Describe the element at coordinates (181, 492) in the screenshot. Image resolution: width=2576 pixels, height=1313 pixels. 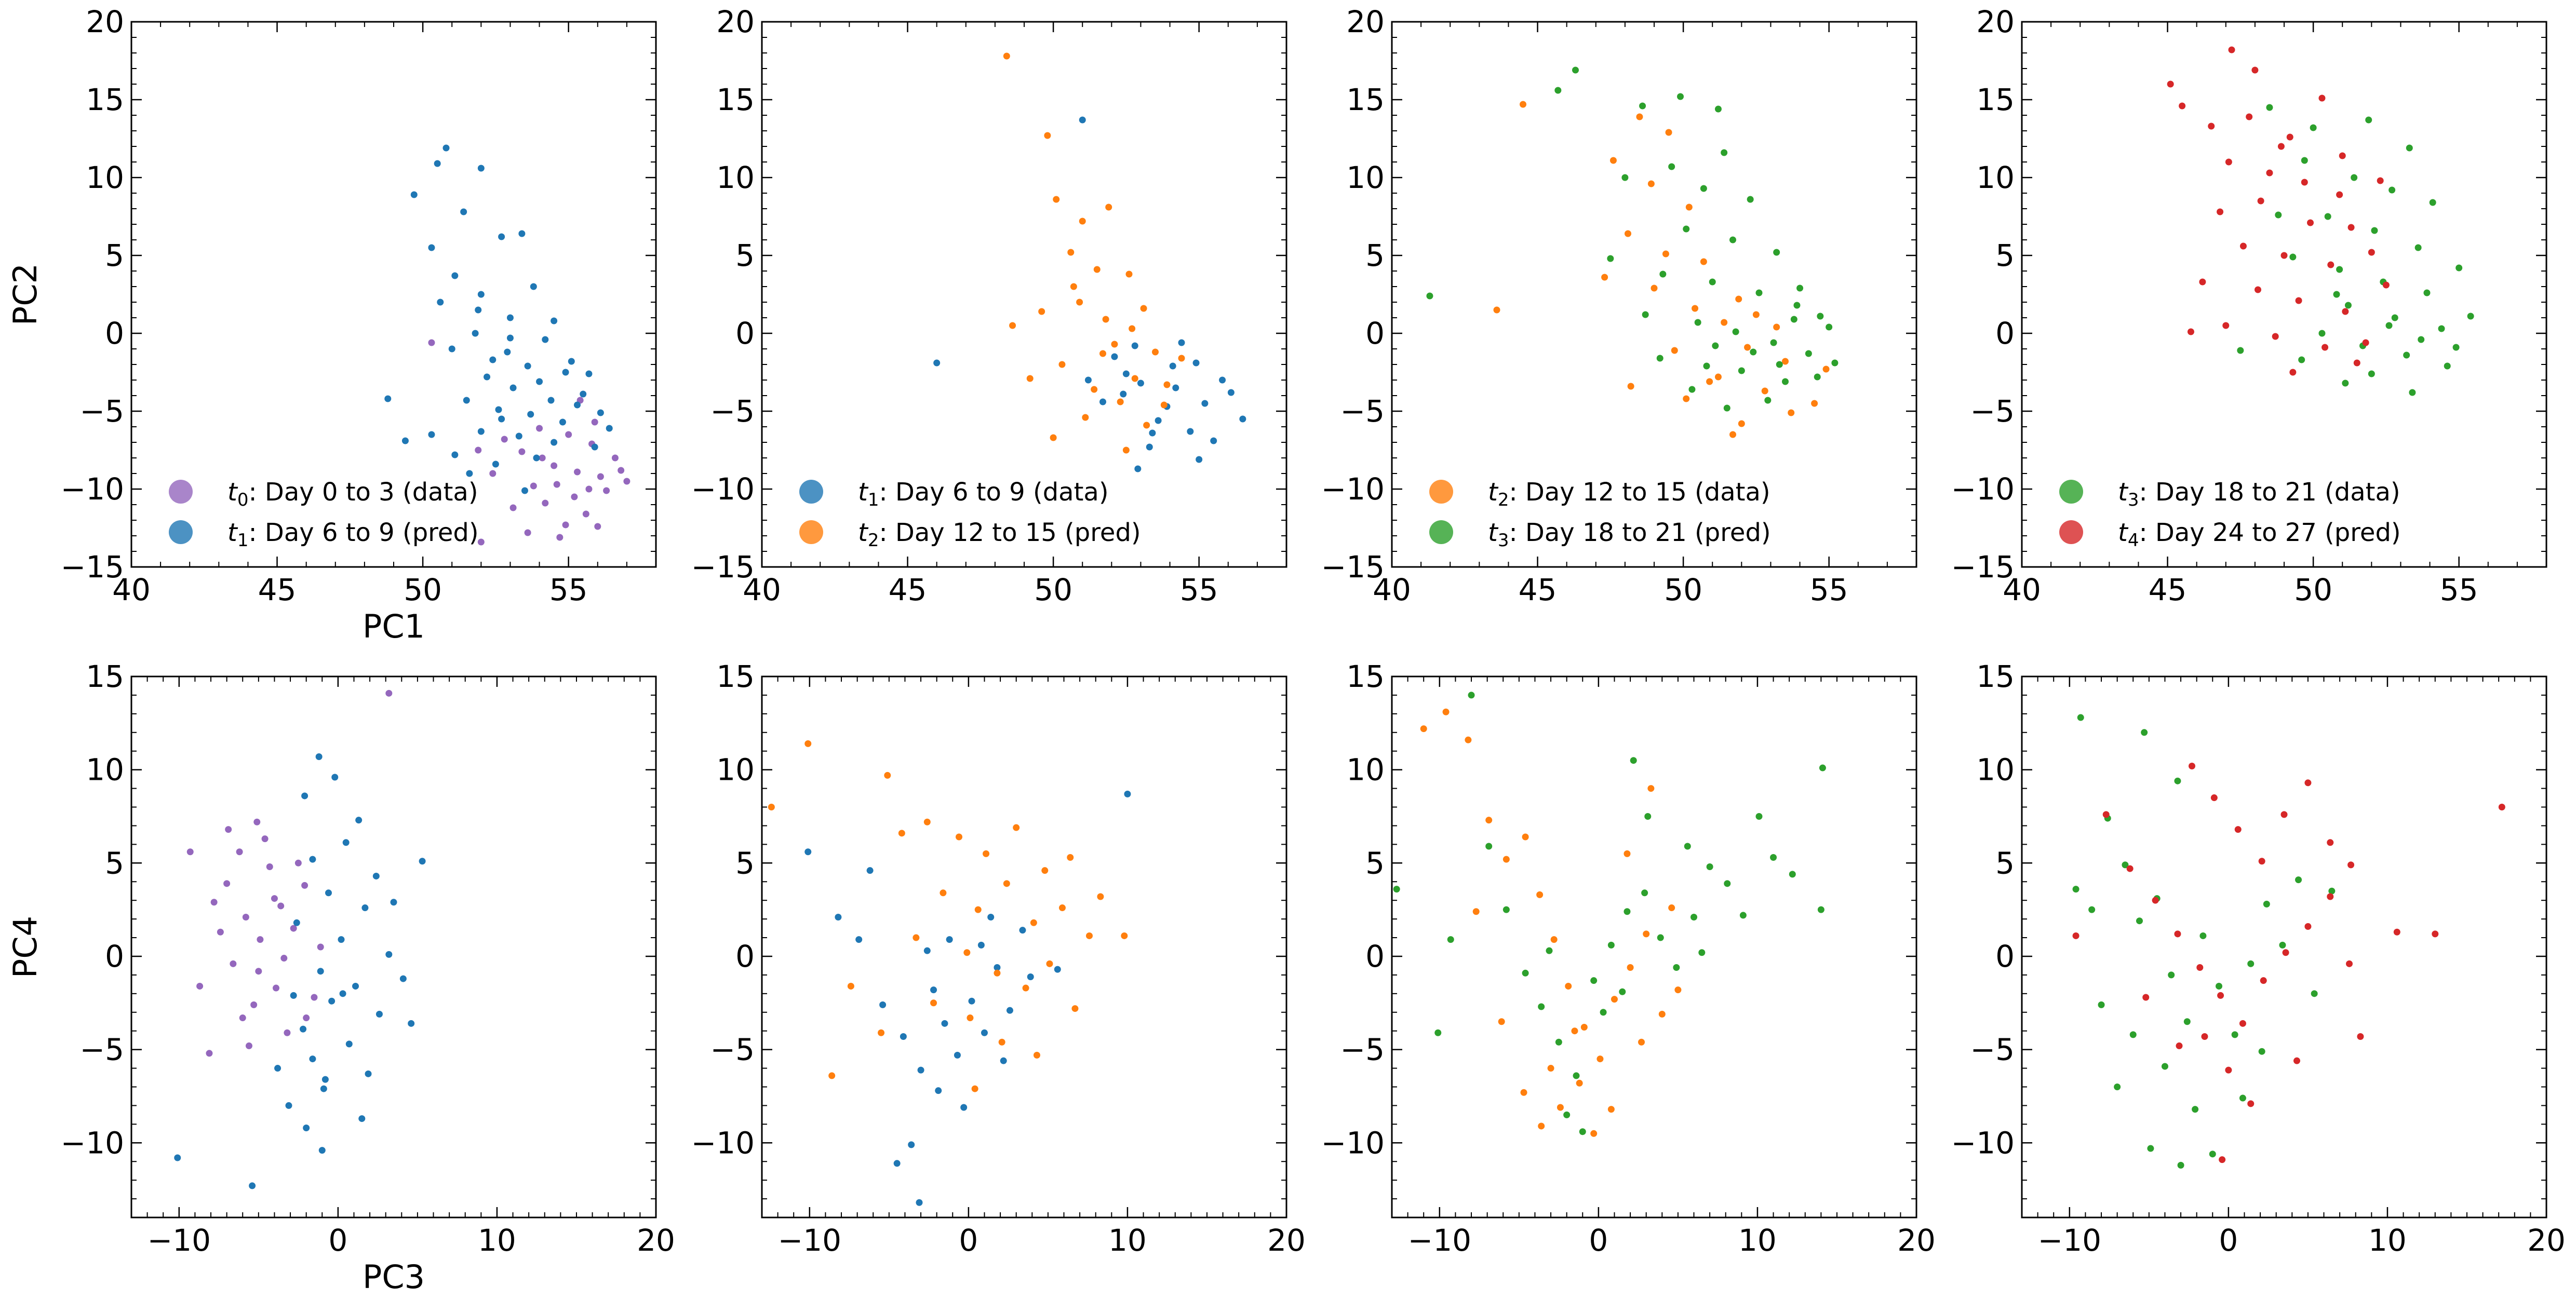
I see `legend-marker` at that location.